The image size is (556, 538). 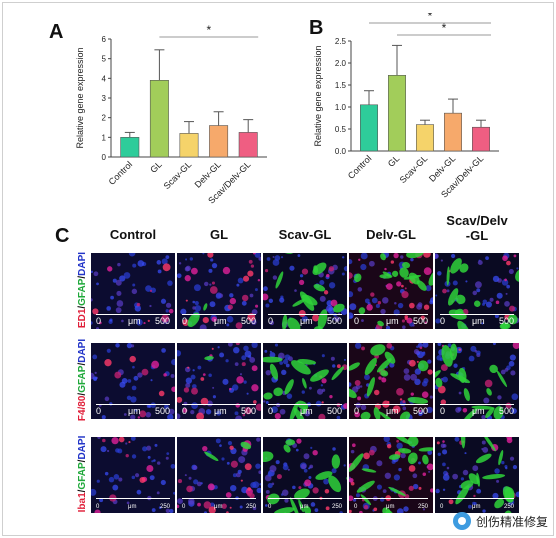 What do you see at coordinates (121, 173) in the screenshot?
I see `category-label: Control` at bounding box center [121, 173].